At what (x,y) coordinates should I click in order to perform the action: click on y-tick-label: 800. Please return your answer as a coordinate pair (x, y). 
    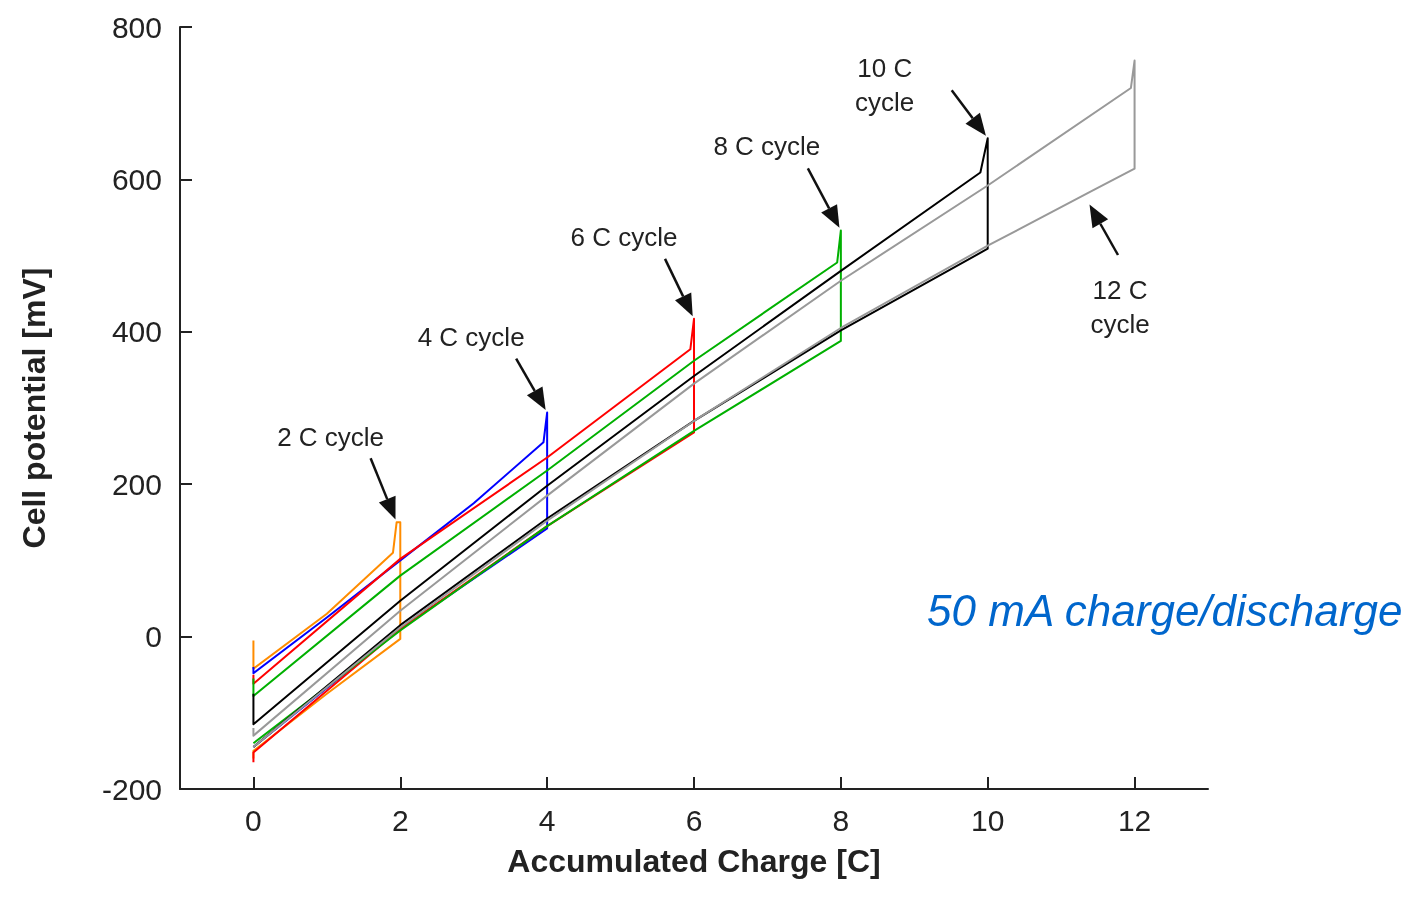
    Looking at the image, I should click on (136, 27).